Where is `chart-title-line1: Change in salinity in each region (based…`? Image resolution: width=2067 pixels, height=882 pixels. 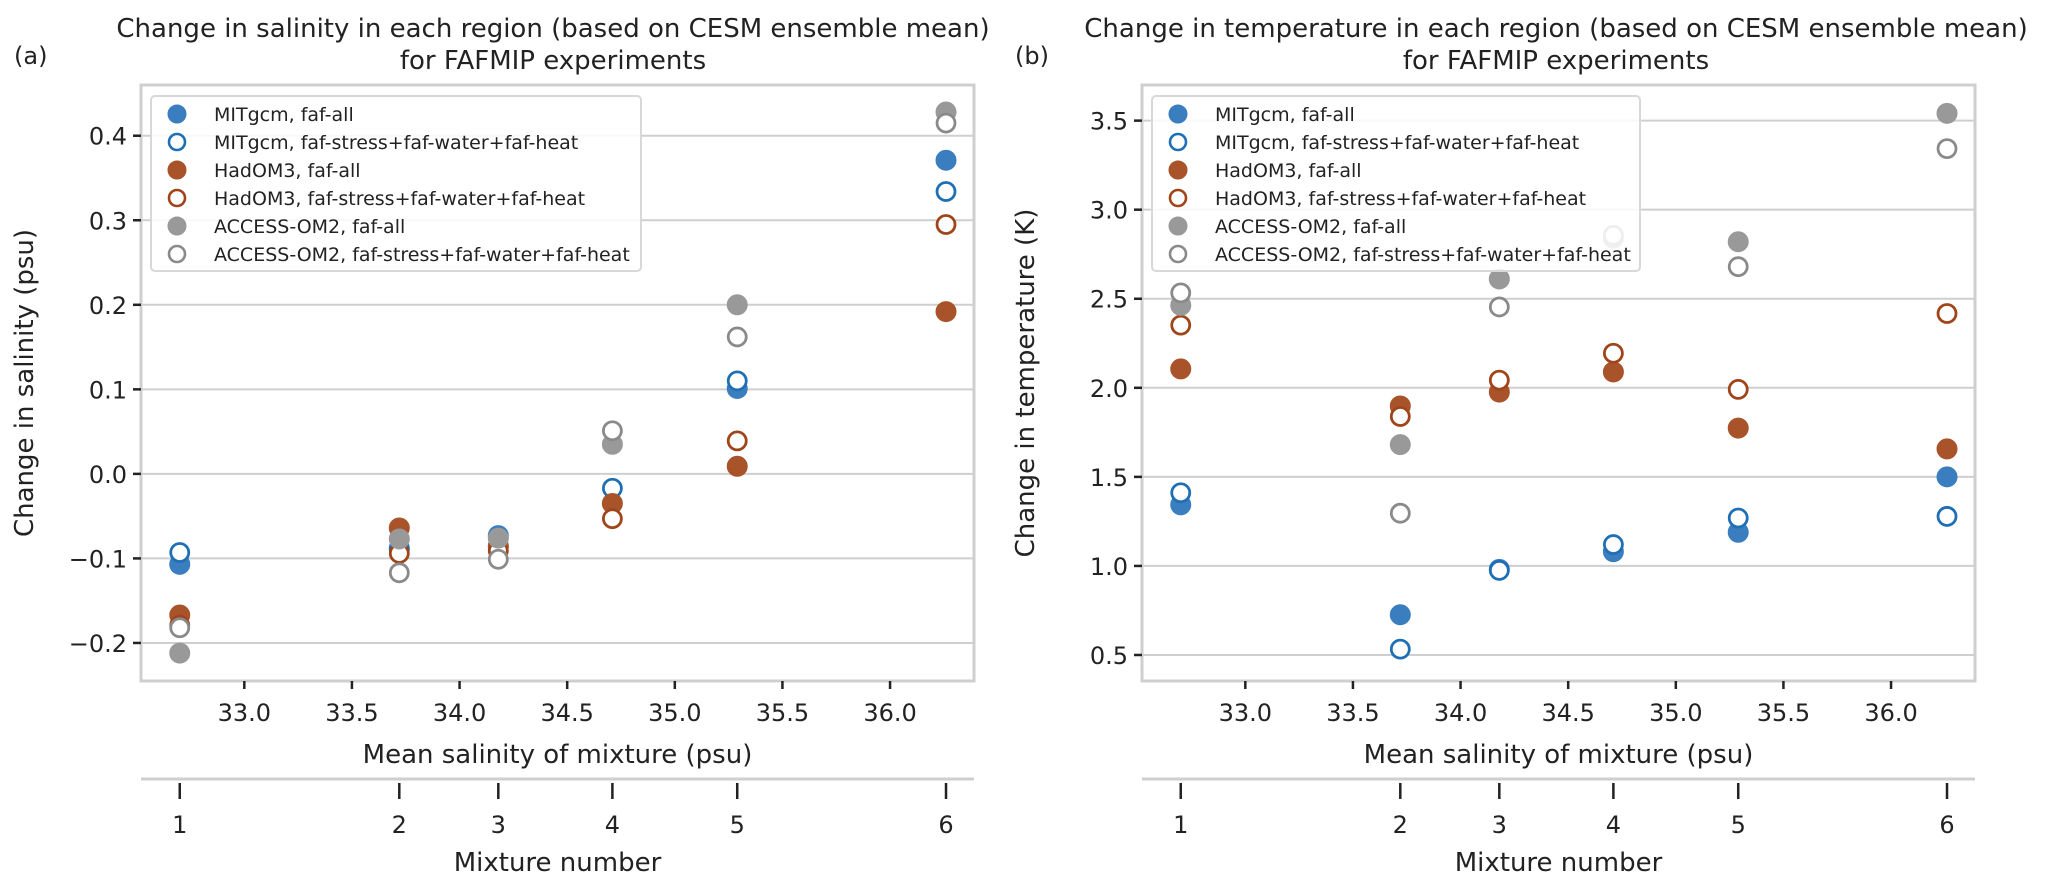 chart-title-line1: Change in salinity in each region (based… is located at coordinates (552, 29).